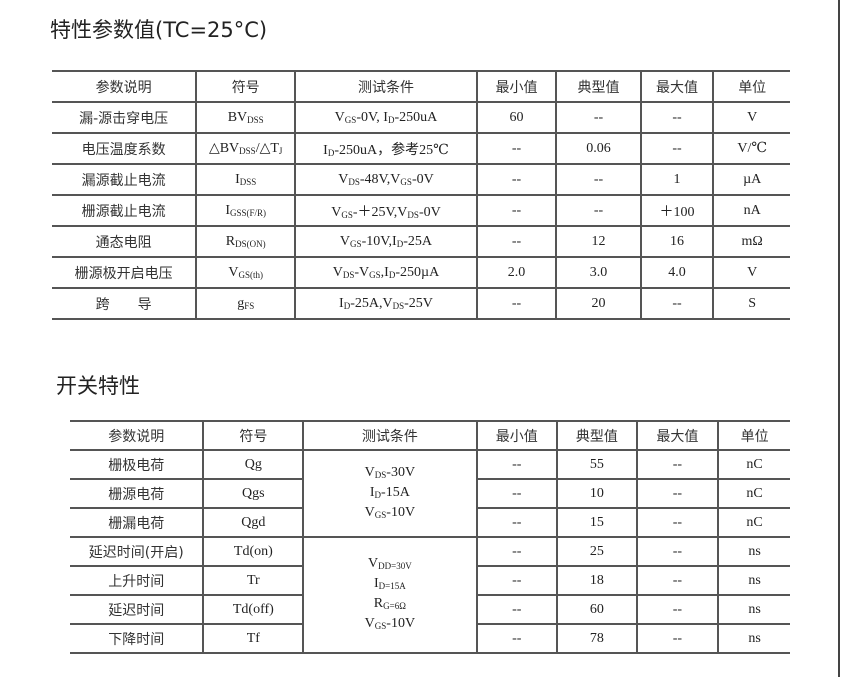 This screenshot has height=677, width=842. I want to click on text-segment: -30V, so click(401, 472).